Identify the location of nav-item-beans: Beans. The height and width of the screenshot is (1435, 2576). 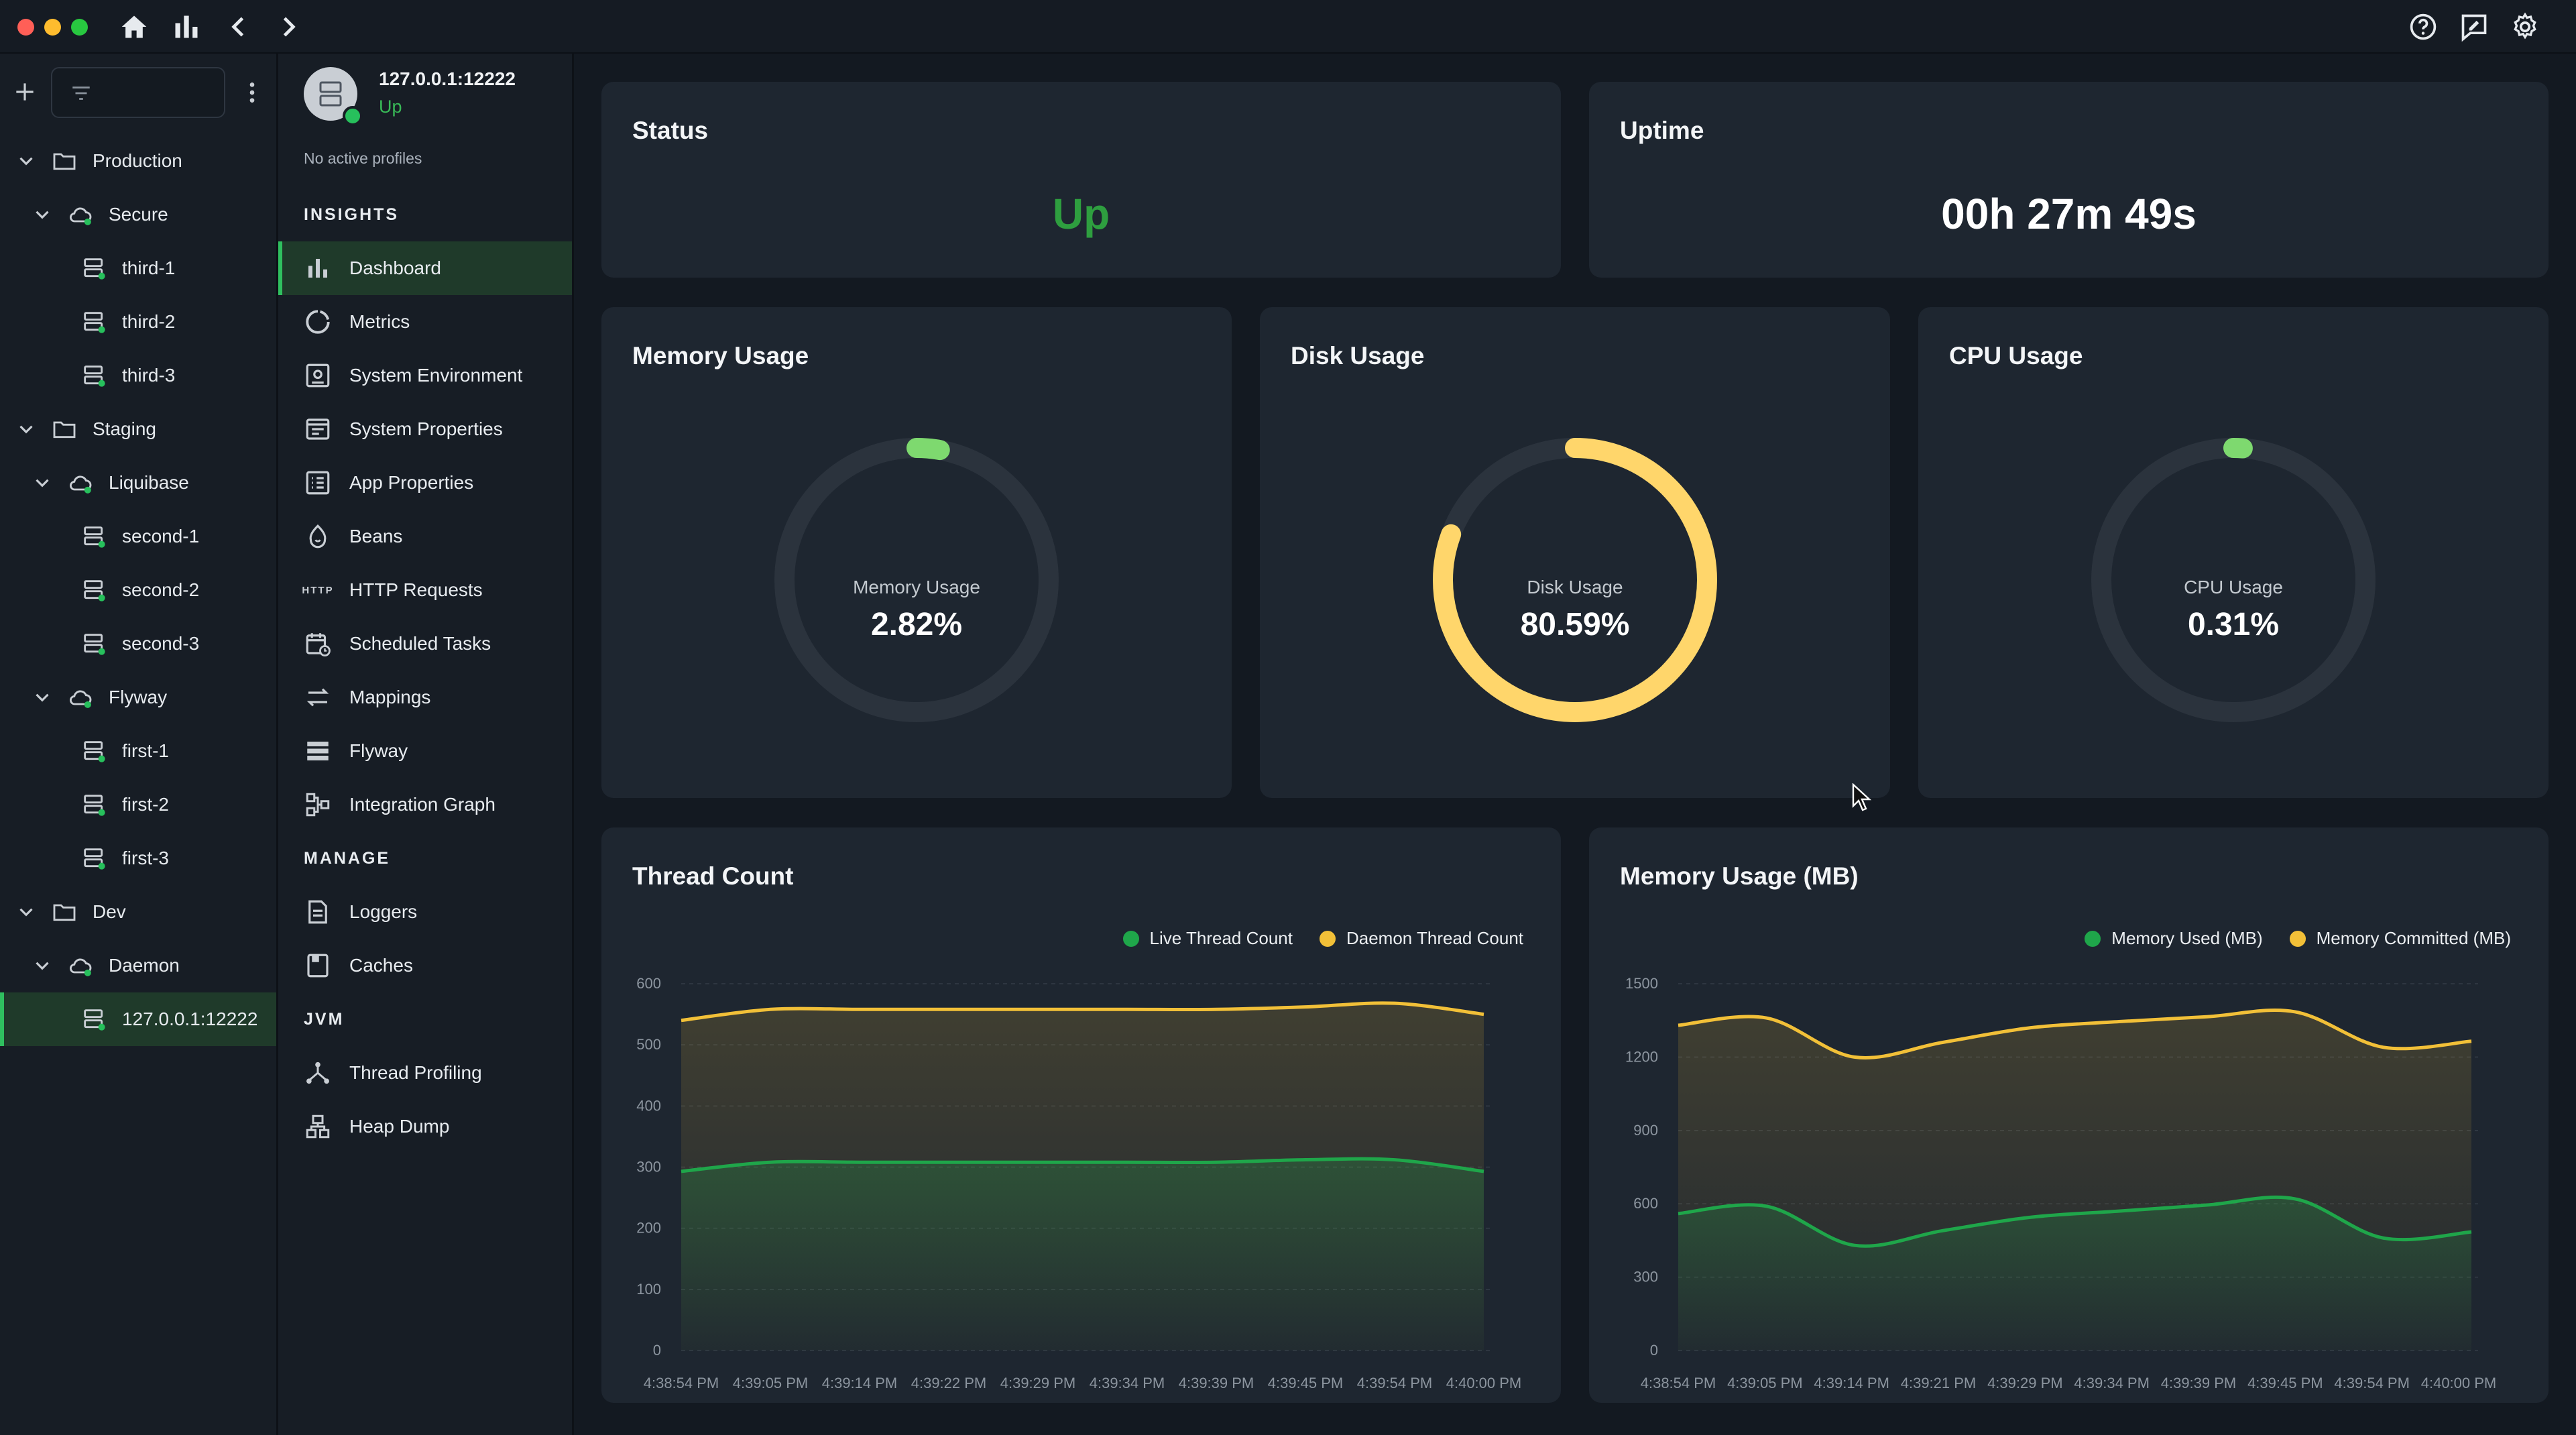
(425, 536).